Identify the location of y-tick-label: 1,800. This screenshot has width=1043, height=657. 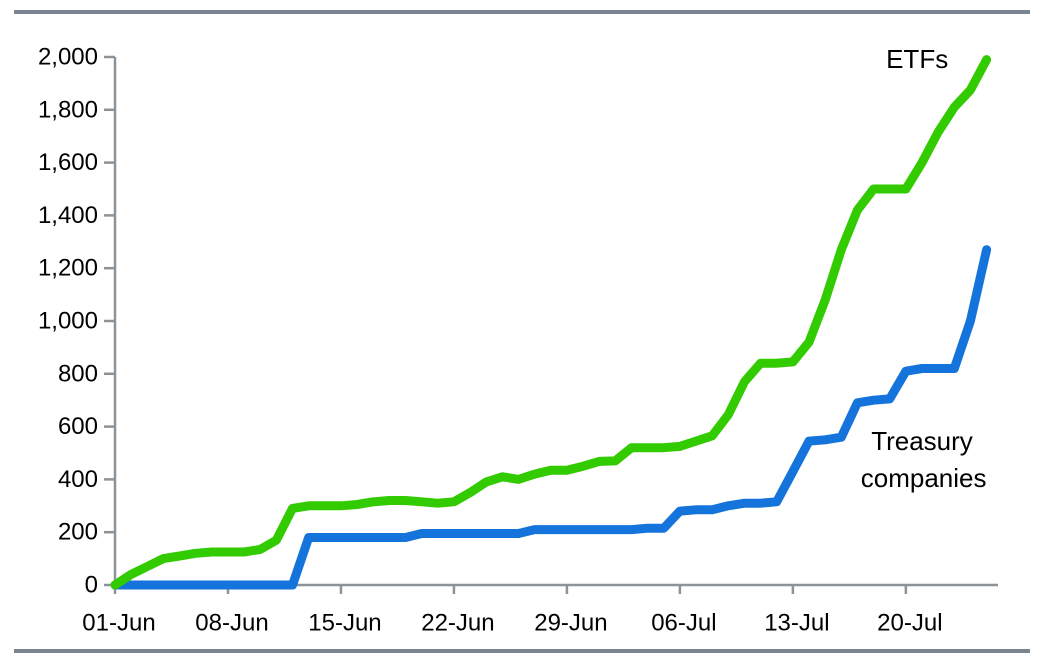
(68, 109).